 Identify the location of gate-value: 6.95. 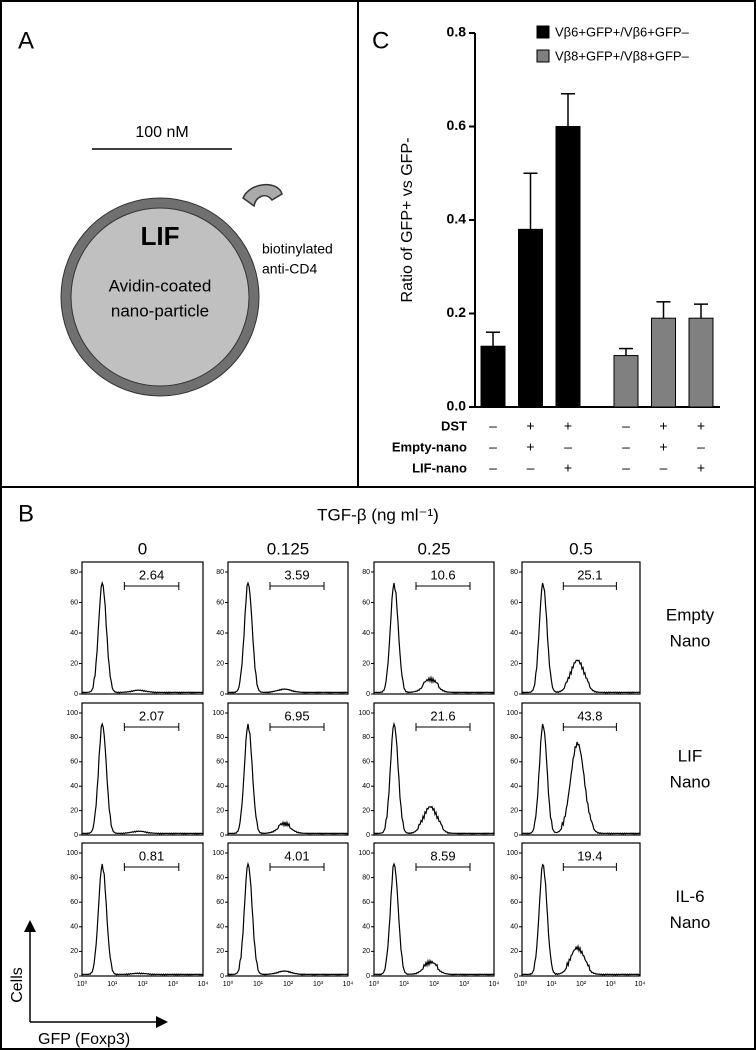
(296, 715).